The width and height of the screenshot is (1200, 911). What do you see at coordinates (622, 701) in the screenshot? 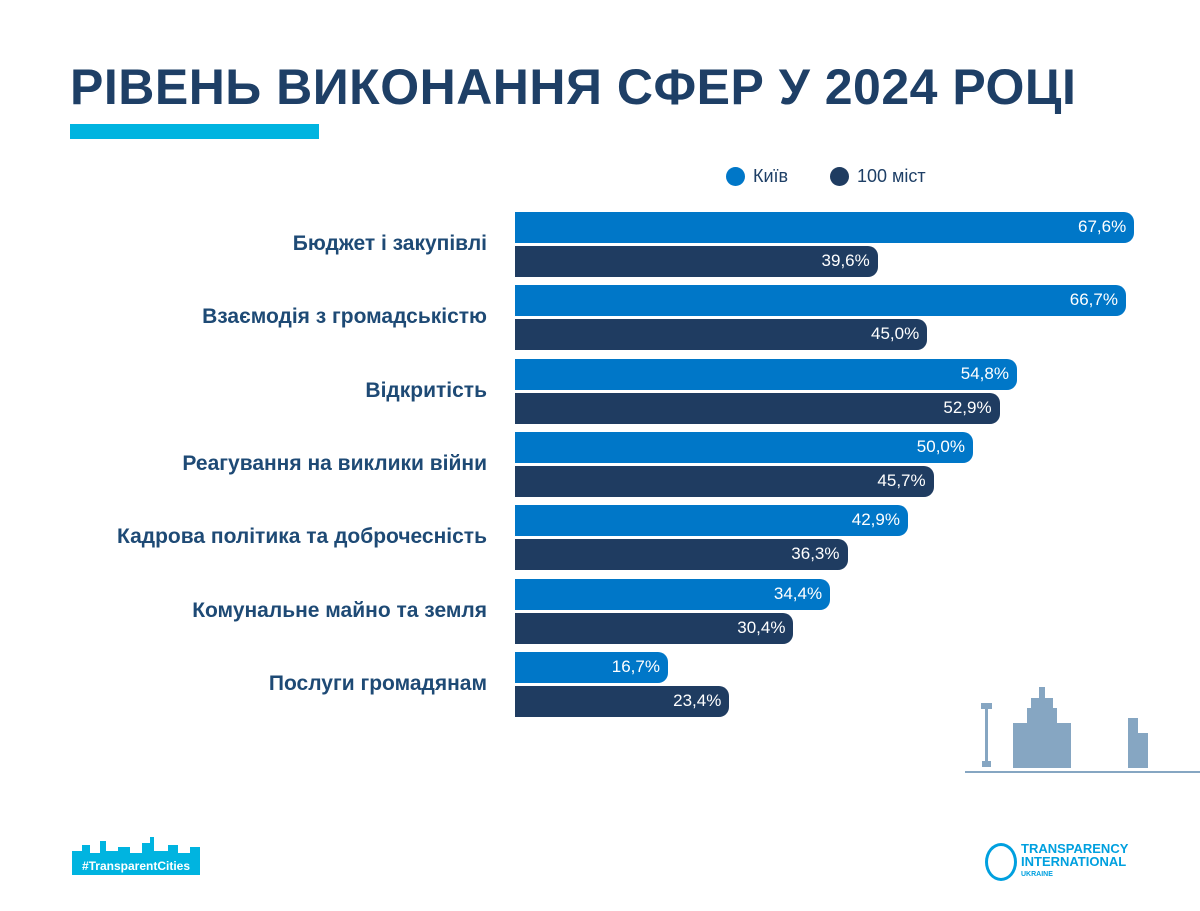
I see `bar-100-cities: 23,4%` at bounding box center [622, 701].